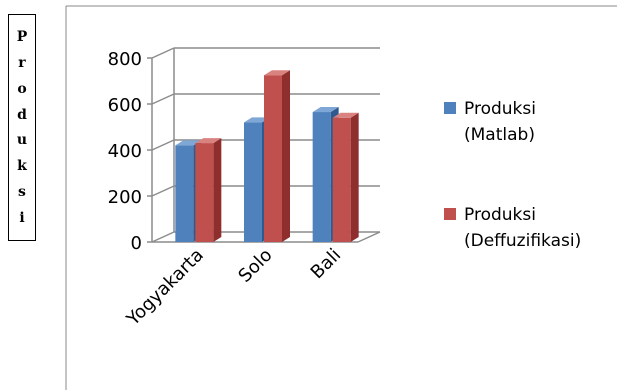 The width and height of the screenshot is (617, 390). I want to click on legend-item: Produksi (Matlab), so click(530, 122).